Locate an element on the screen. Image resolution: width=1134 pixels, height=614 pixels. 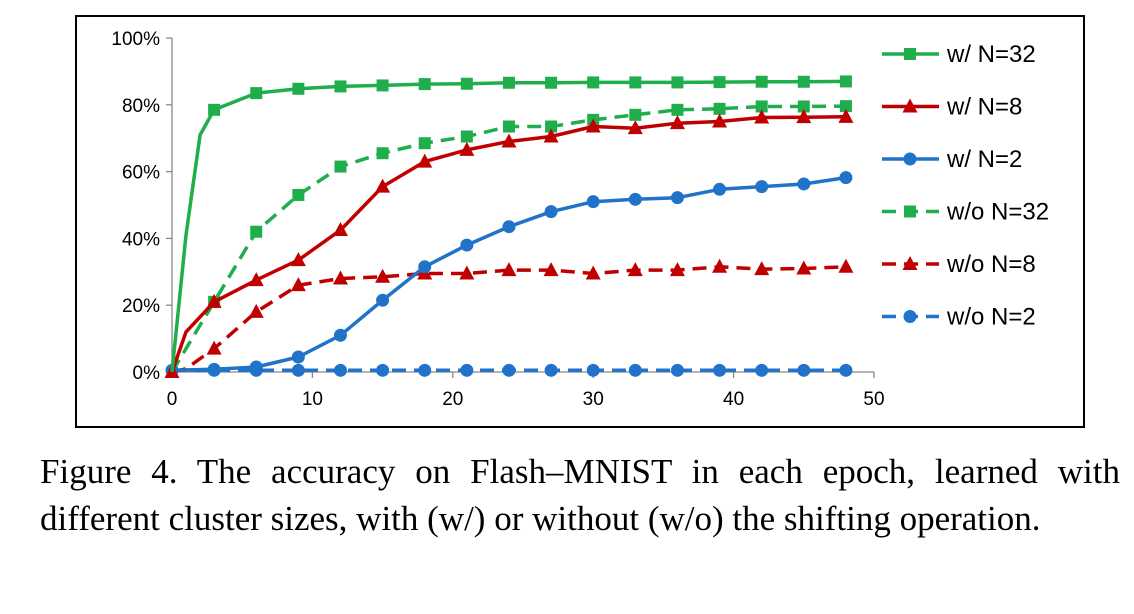
legend-entry: w/o N=2 is located at coordinates (959, 317).